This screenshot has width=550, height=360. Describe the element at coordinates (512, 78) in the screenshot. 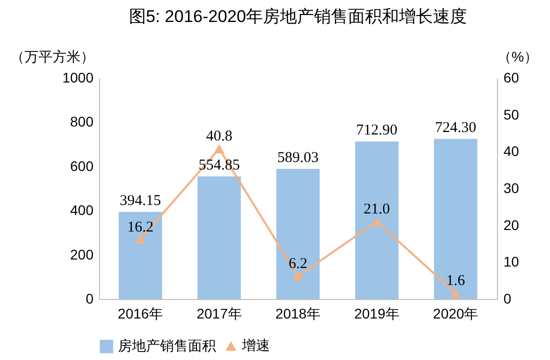

I see `y2-tick-label: 60` at that location.